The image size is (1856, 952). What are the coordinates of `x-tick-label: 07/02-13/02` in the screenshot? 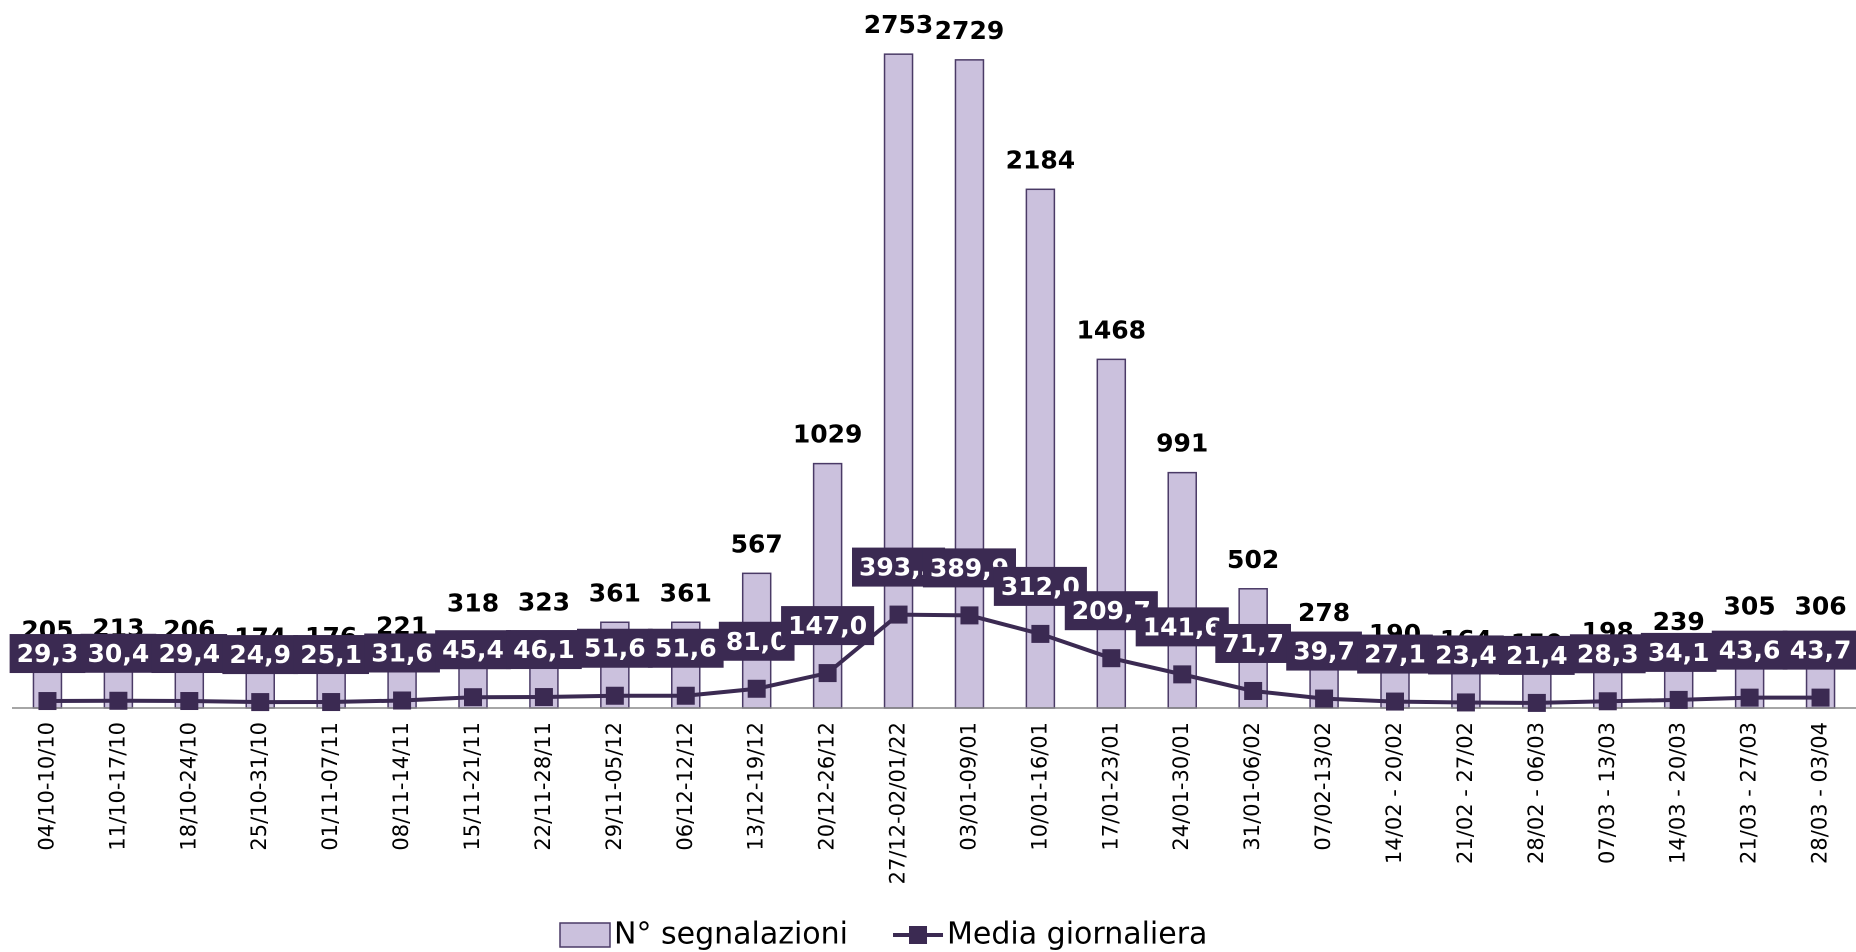 It's located at (1323, 786).